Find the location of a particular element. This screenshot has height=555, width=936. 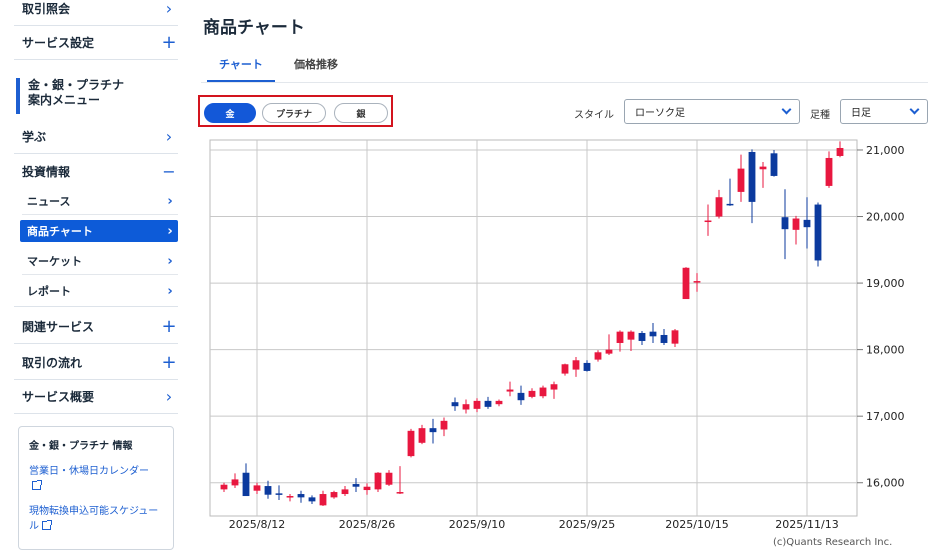

sidebar-item-related-services: 関連サービス + is located at coordinates (96, 327).